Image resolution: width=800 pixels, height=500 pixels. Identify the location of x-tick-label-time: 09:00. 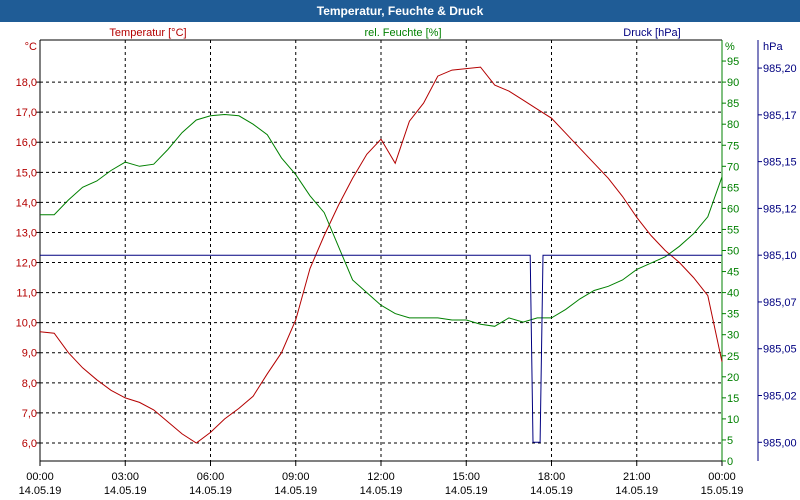
(296, 477).